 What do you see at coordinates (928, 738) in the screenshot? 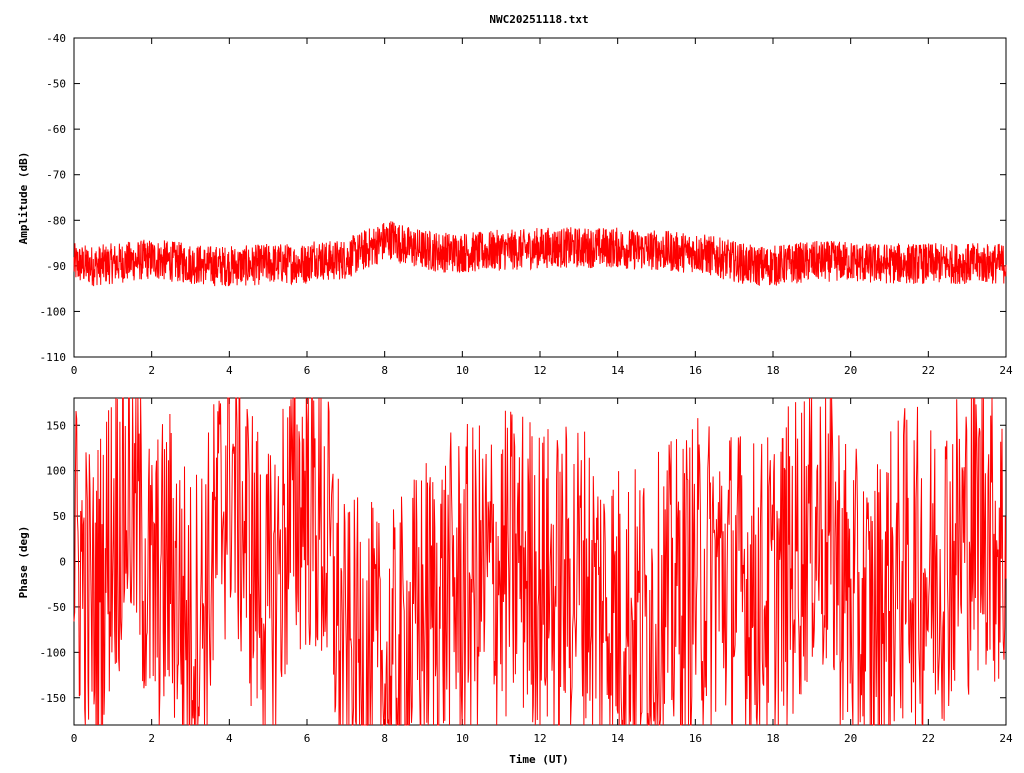
I see `phase-x-tick-label: 22` at bounding box center [928, 738].